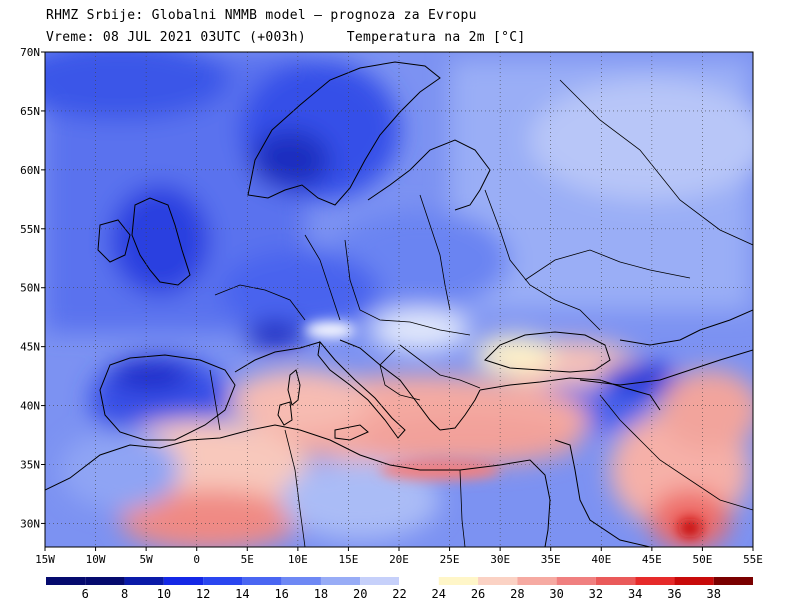  Describe the element at coordinates (635, 593) in the screenshot. I see `colorbar-label: 34` at that location.